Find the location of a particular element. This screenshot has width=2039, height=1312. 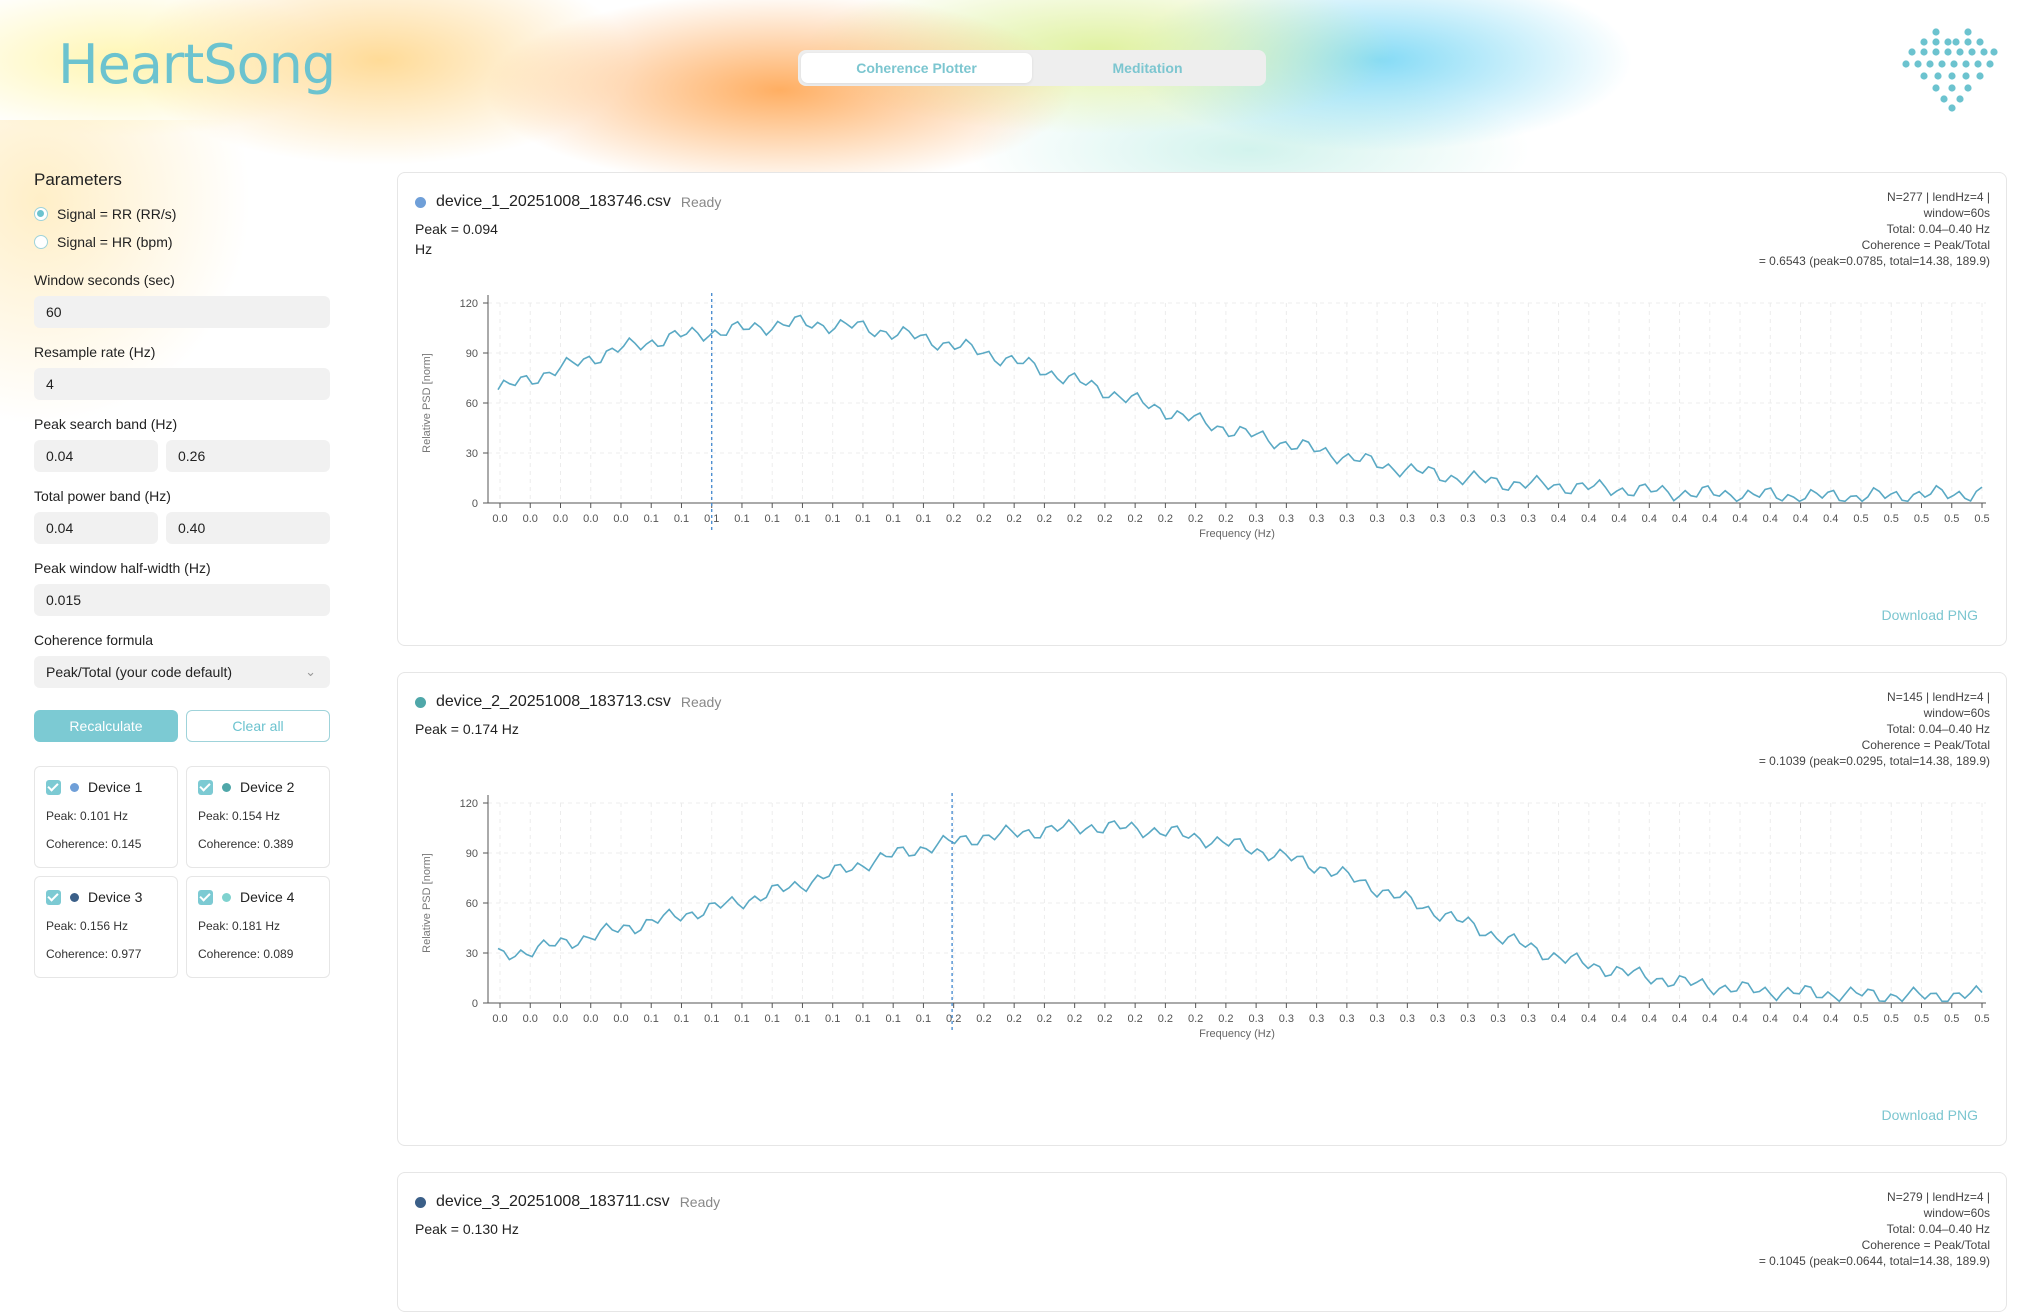

tab-coherence-plotter: Coherence Plotter is located at coordinates (916, 68).